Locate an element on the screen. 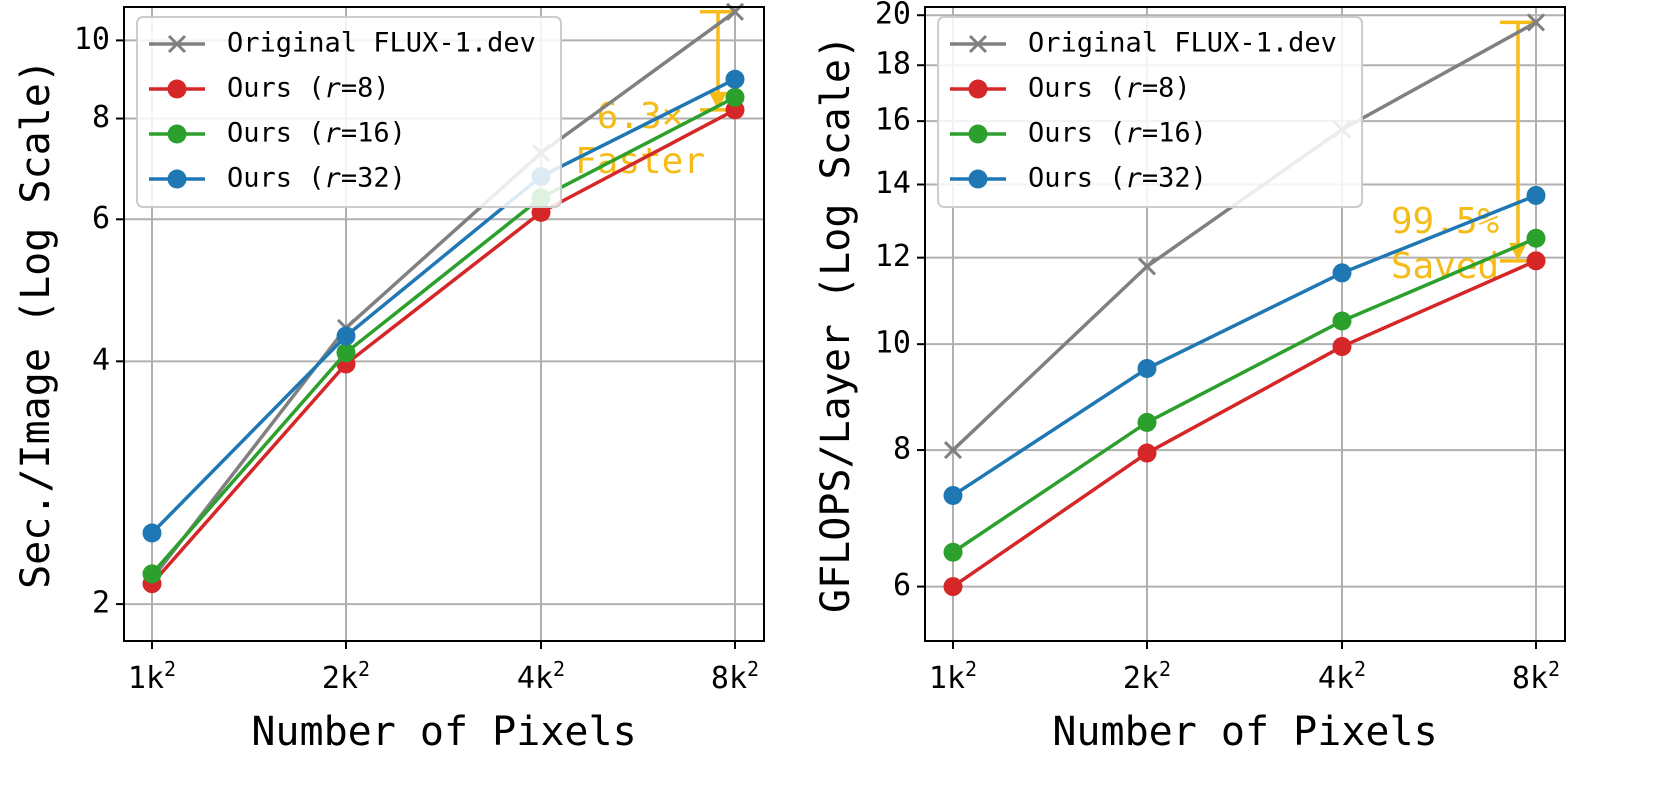  y-tick-label: 4 is located at coordinates (101, 360).